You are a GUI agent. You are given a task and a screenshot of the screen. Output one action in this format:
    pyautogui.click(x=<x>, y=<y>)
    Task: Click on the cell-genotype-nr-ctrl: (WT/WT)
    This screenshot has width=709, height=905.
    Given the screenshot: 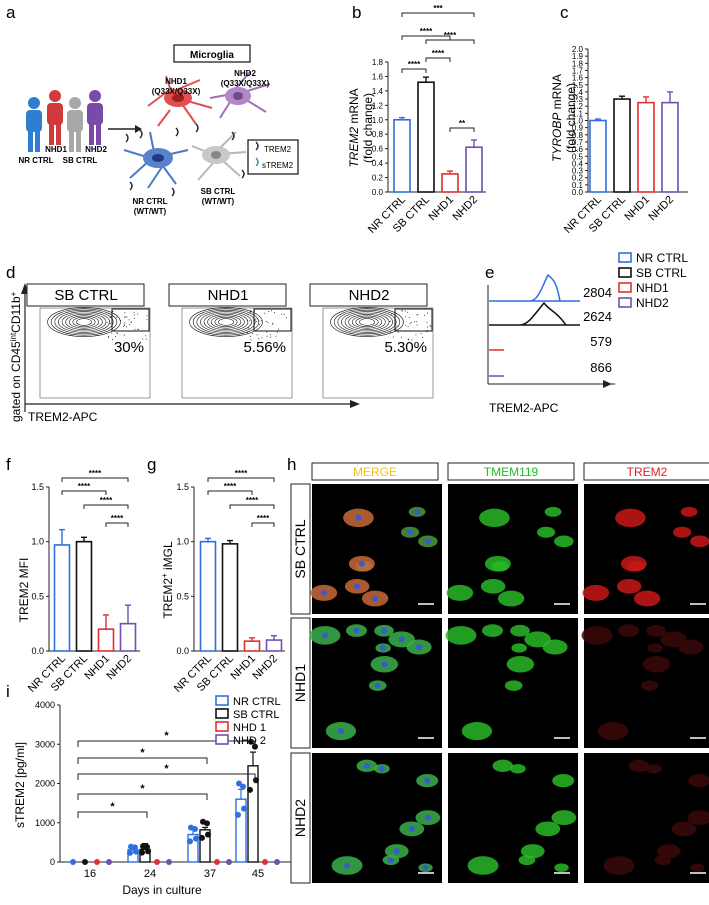 What is the action you would take?
    pyautogui.click(x=150, y=211)
    